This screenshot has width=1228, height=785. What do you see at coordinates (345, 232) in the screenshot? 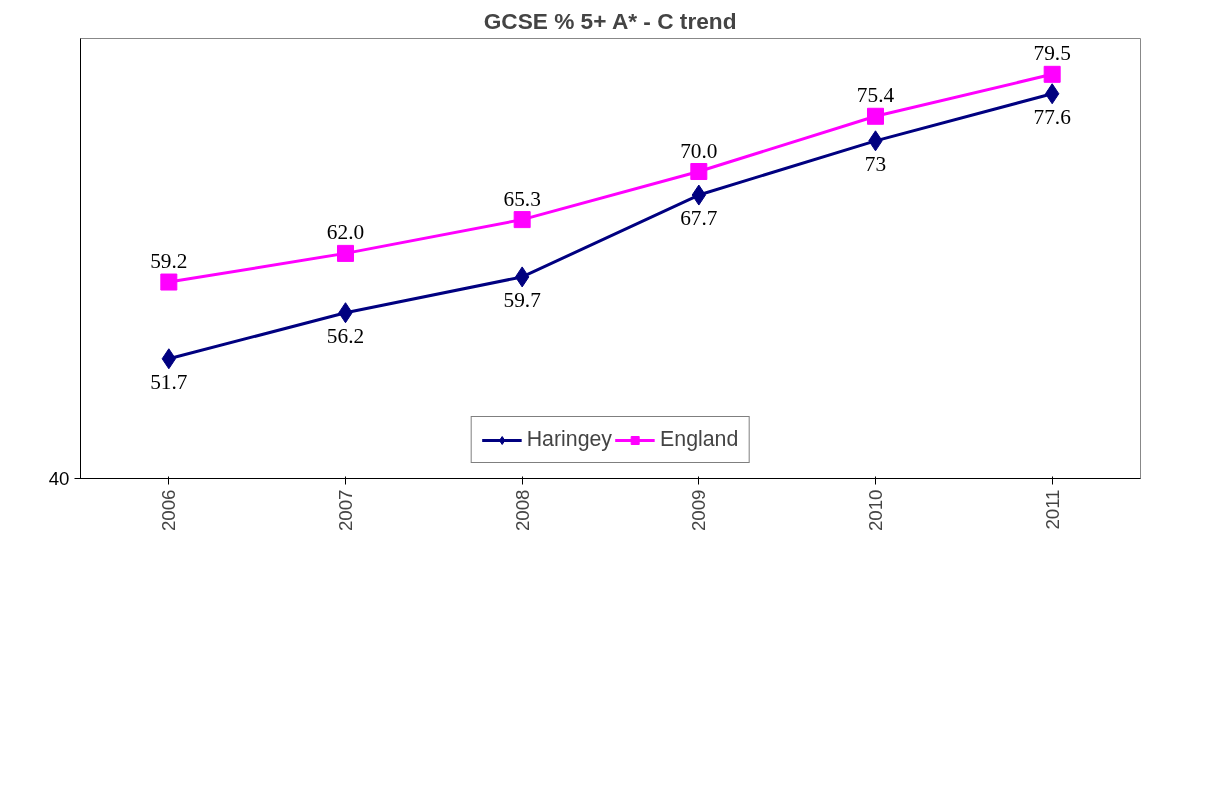
I see `data-label: 62.0` at bounding box center [345, 232].